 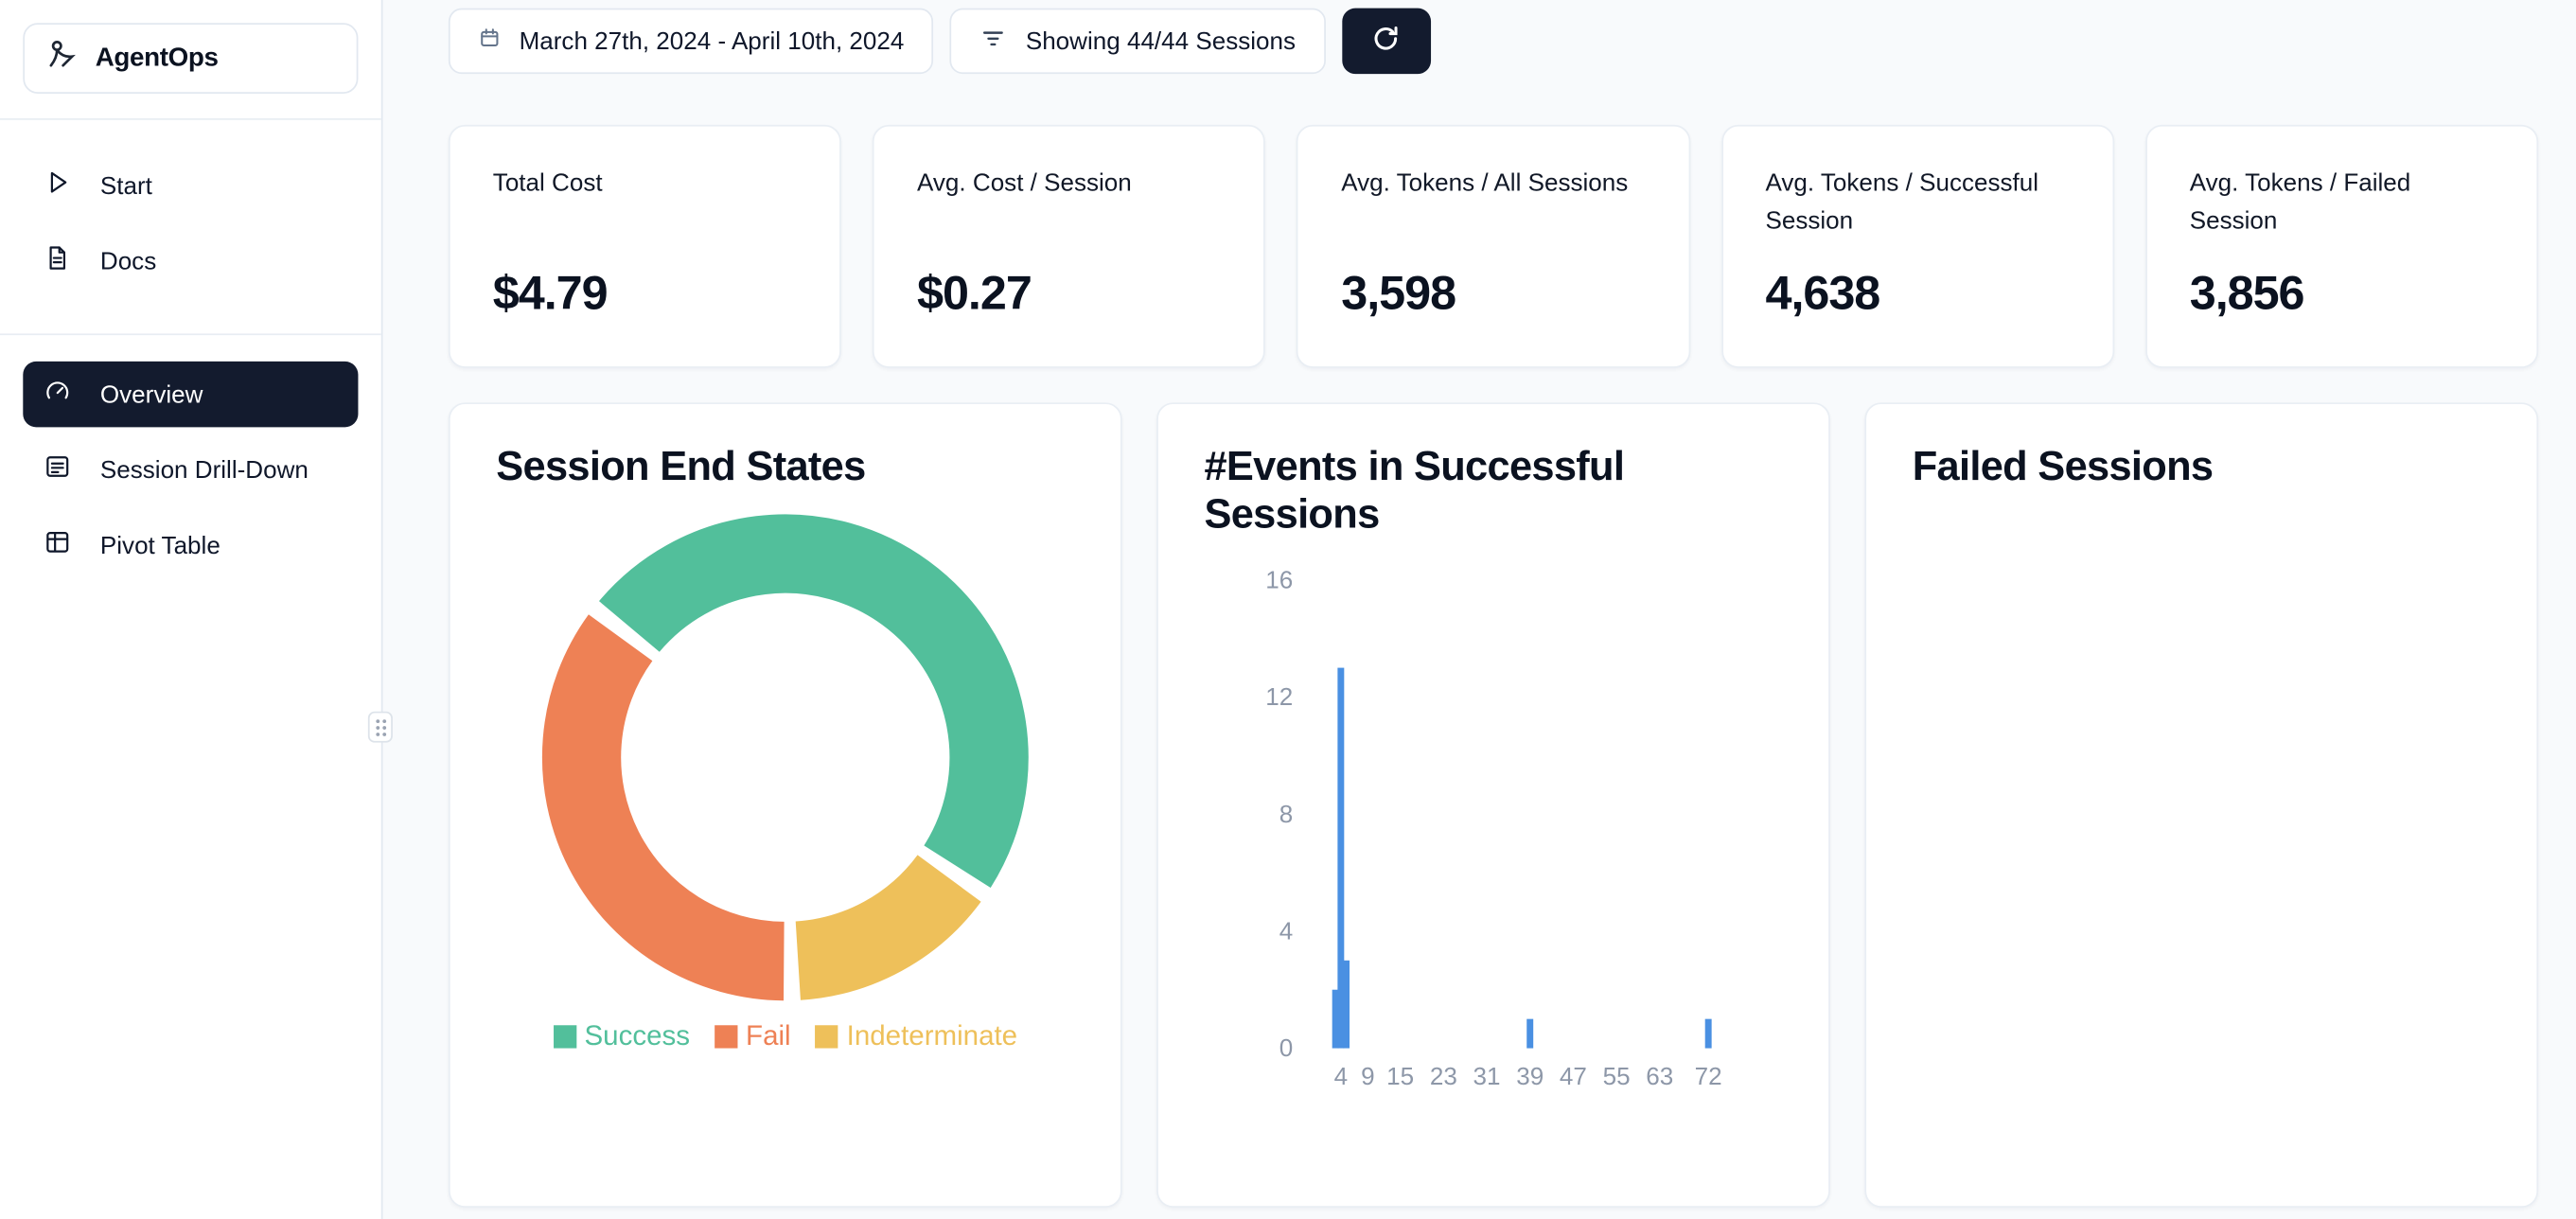 What do you see at coordinates (1286, 931) in the screenshot?
I see `y-tick-label: 4` at bounding box center [1286, 931].